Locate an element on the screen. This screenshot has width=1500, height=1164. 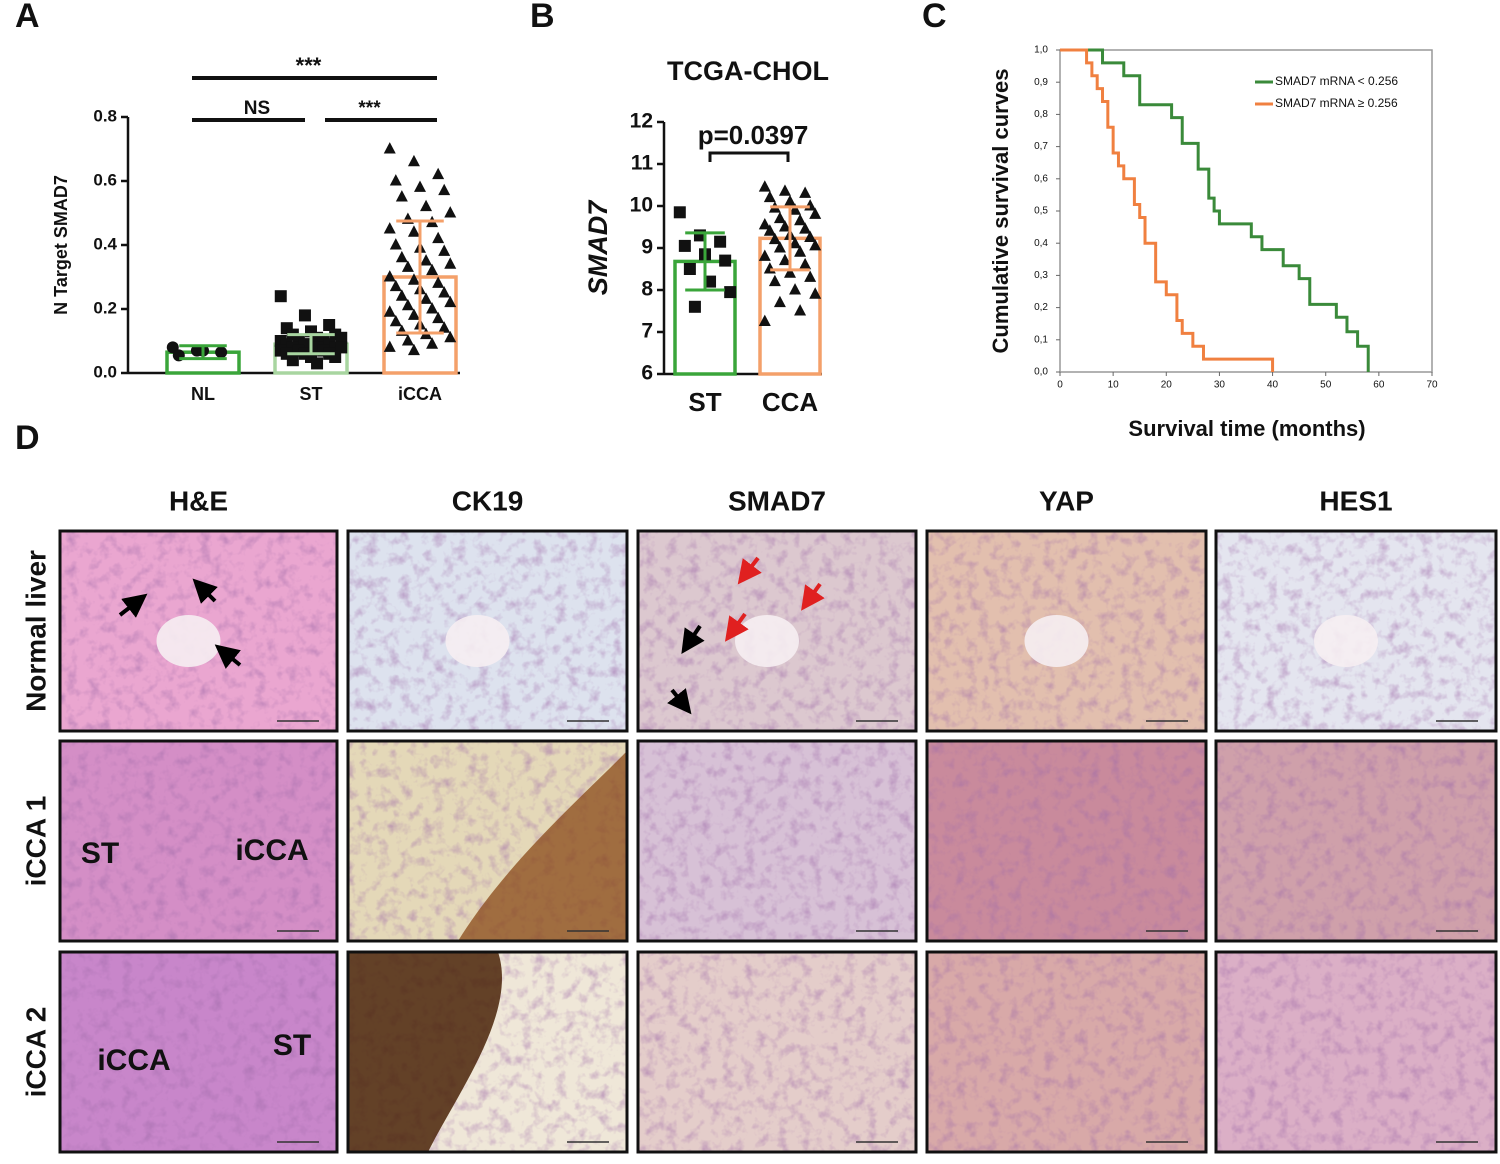
x-tick-label: ST is located at coordinates (704, 402).